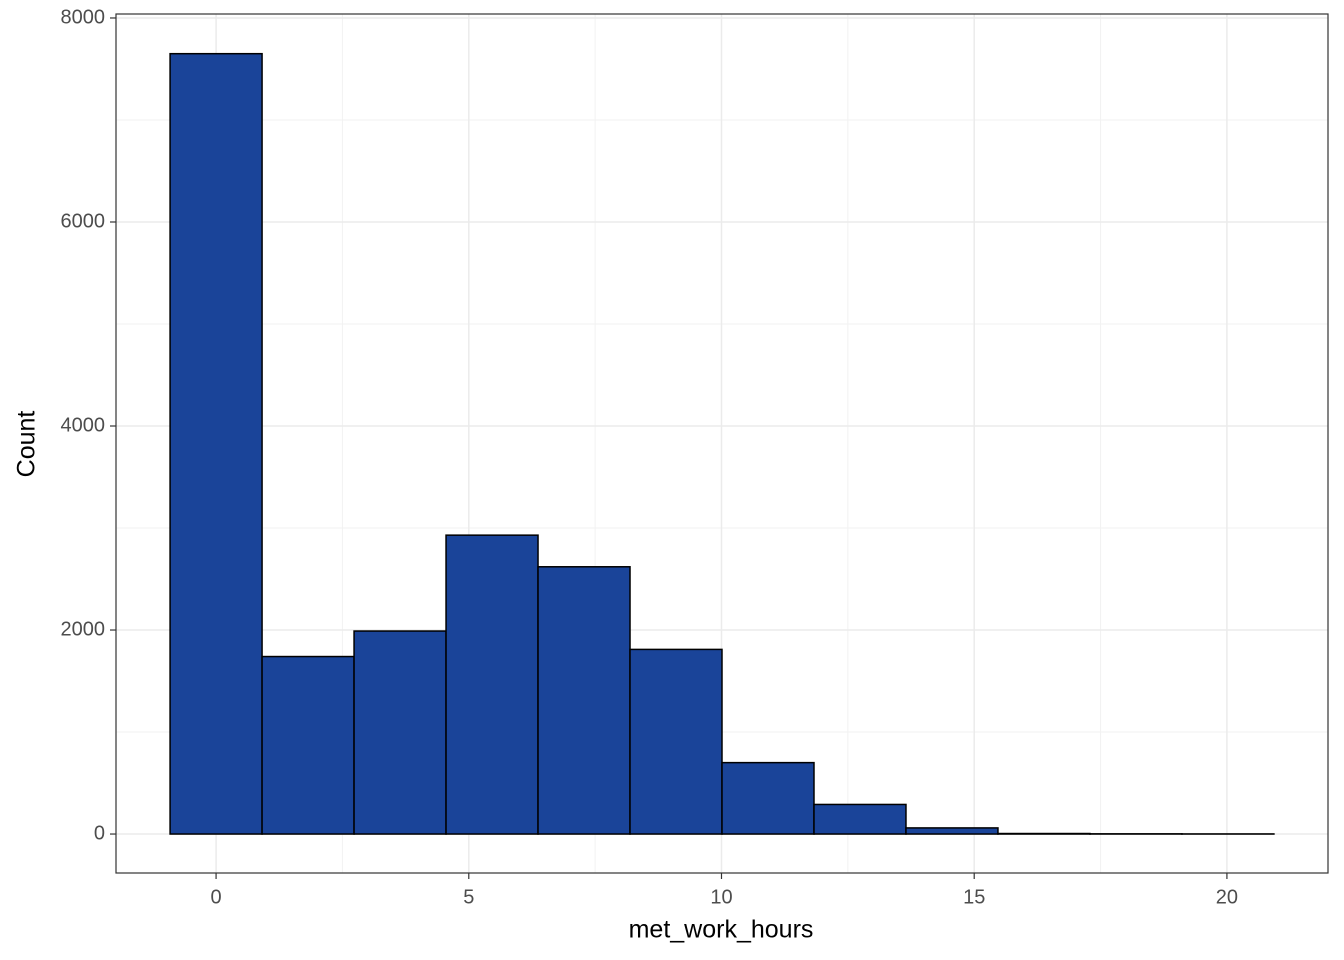  What do you see at coordinates (974, 897) in the screenshot?
I see `x-tick-label: 15` at bounding box center [974, 897].